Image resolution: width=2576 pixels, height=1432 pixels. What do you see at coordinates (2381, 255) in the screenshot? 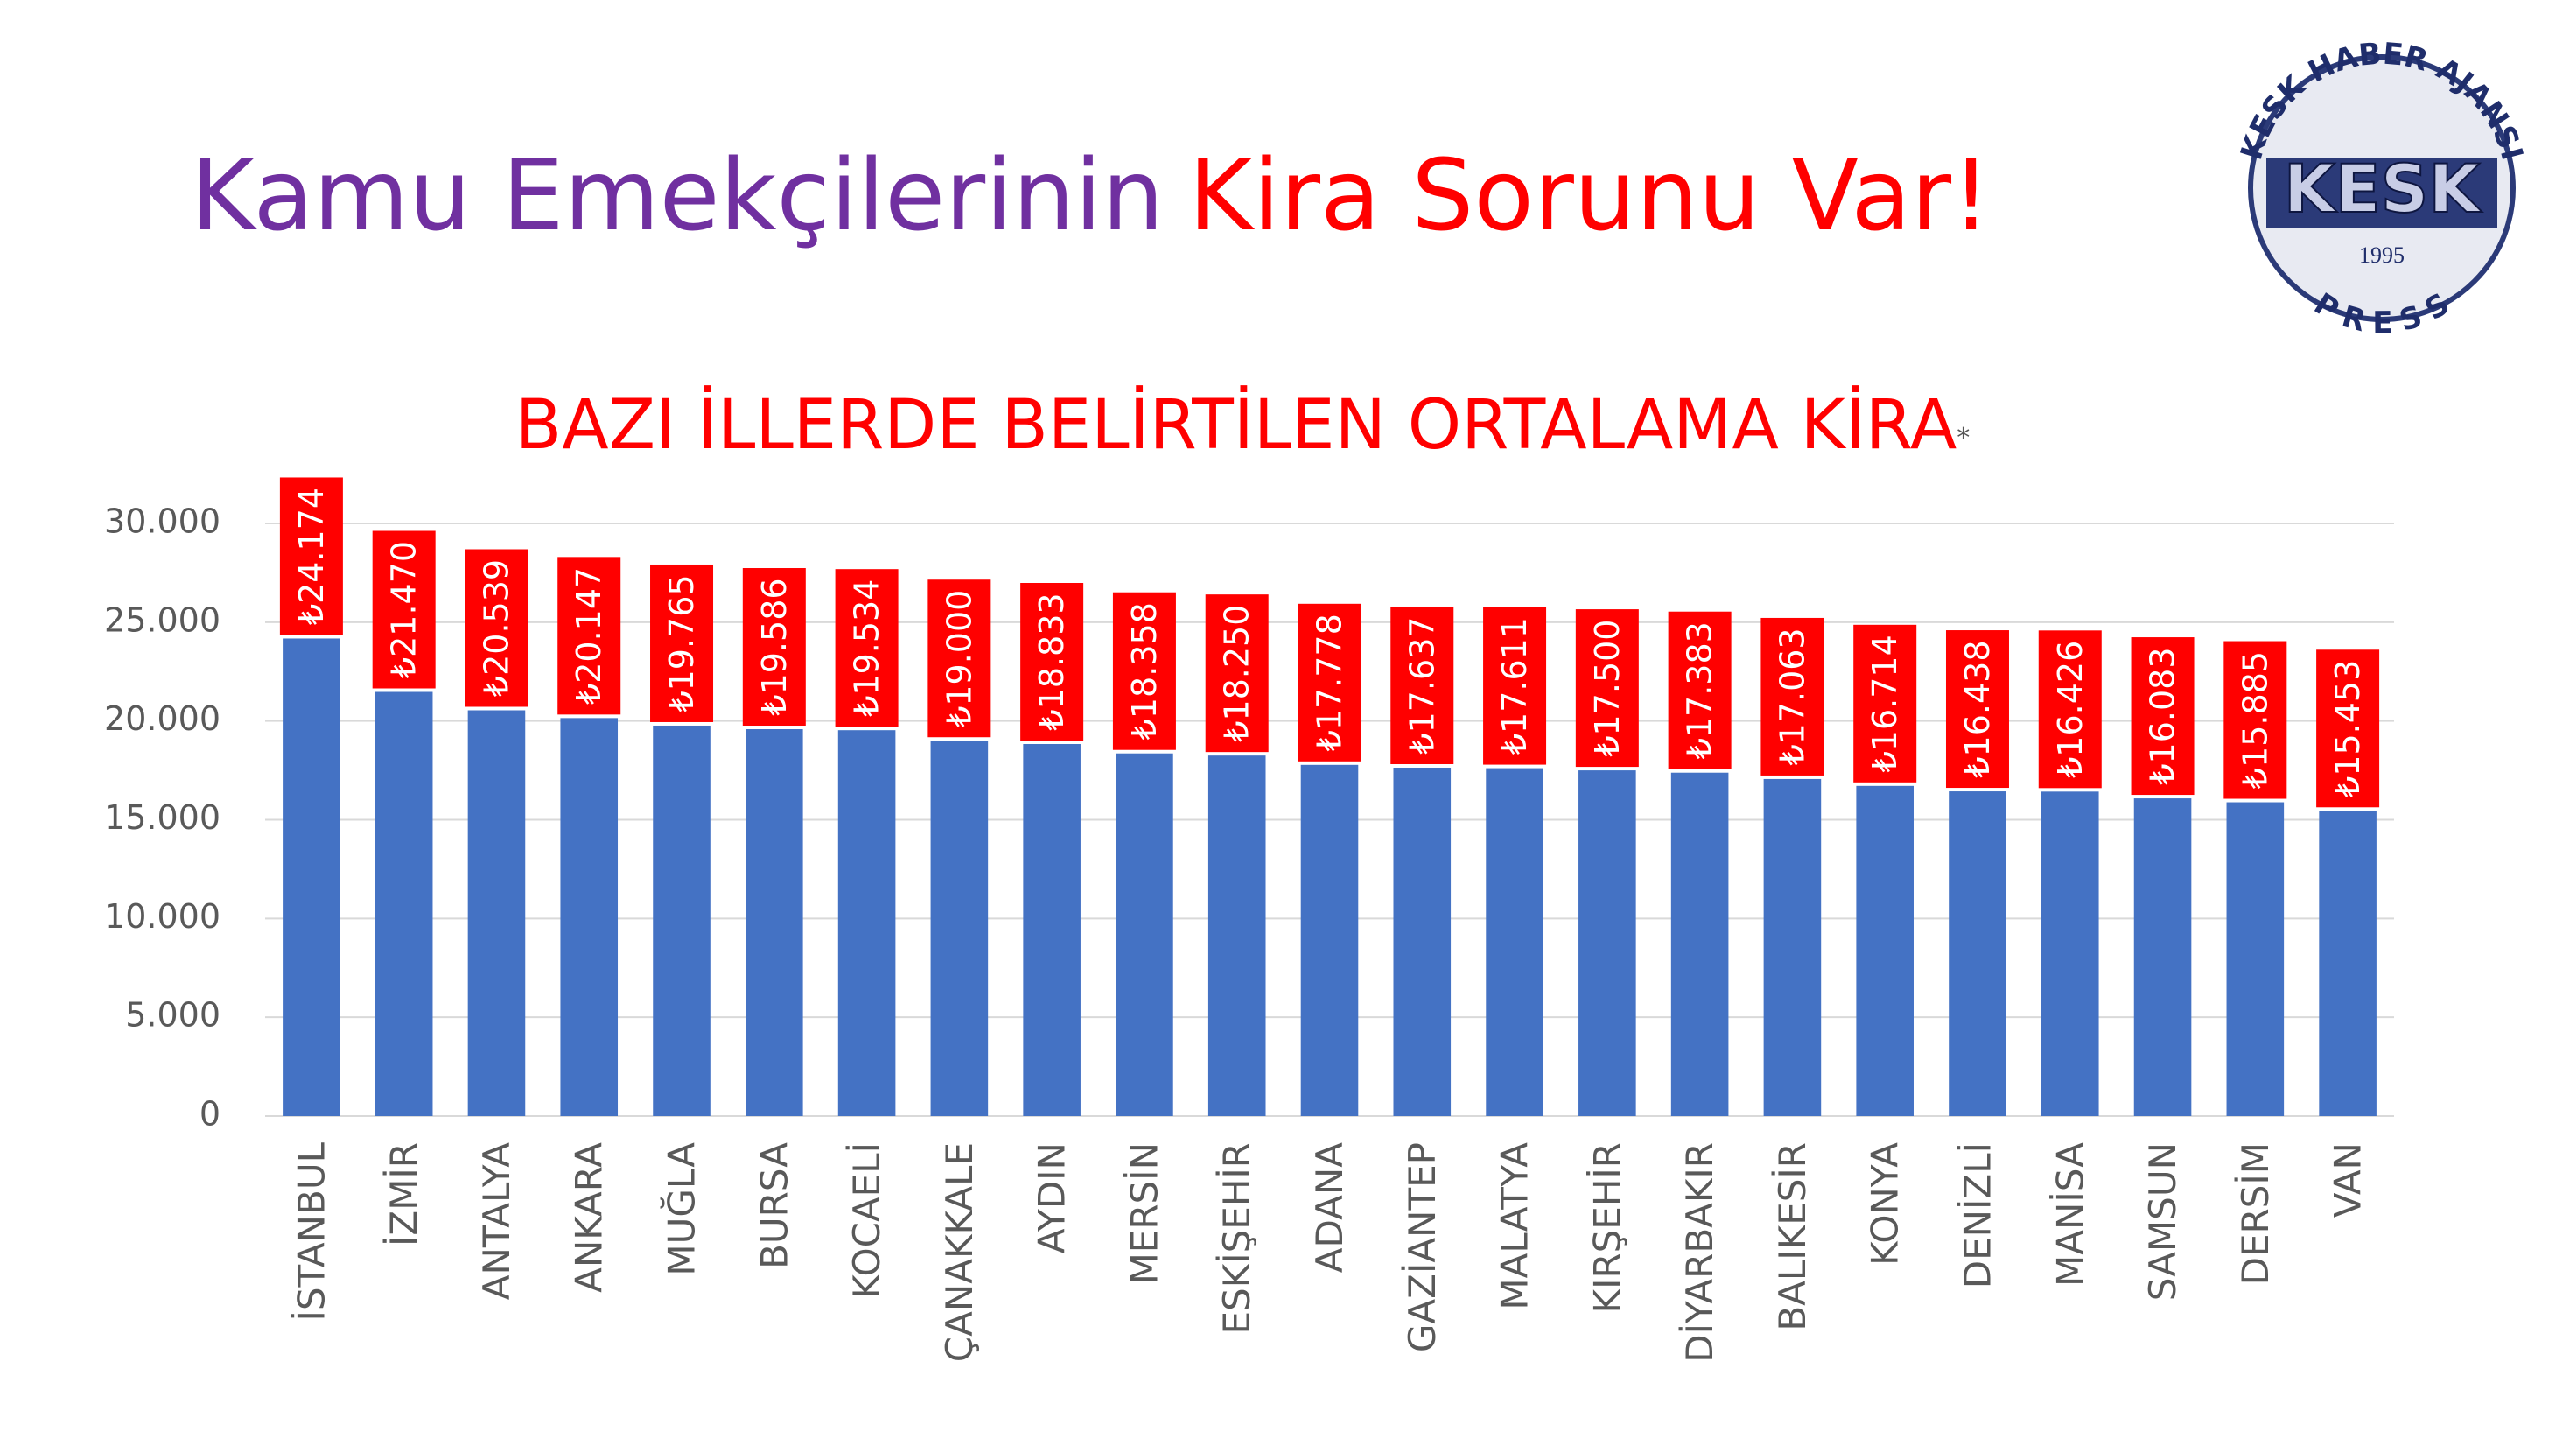
I see `logo-year: 1995` at bounding box center [2381, 255].